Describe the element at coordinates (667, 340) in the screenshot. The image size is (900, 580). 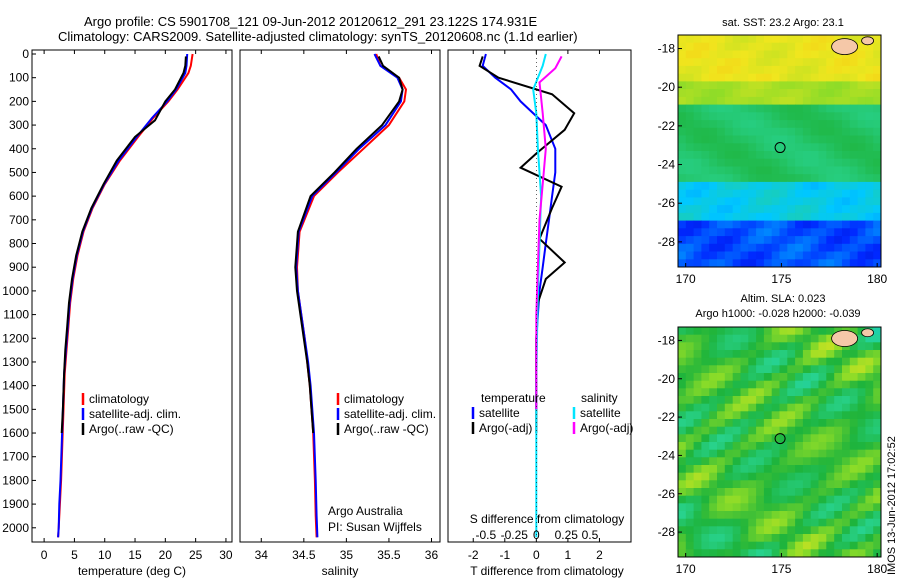
I see `map-y-tick-label: -18` at that location.